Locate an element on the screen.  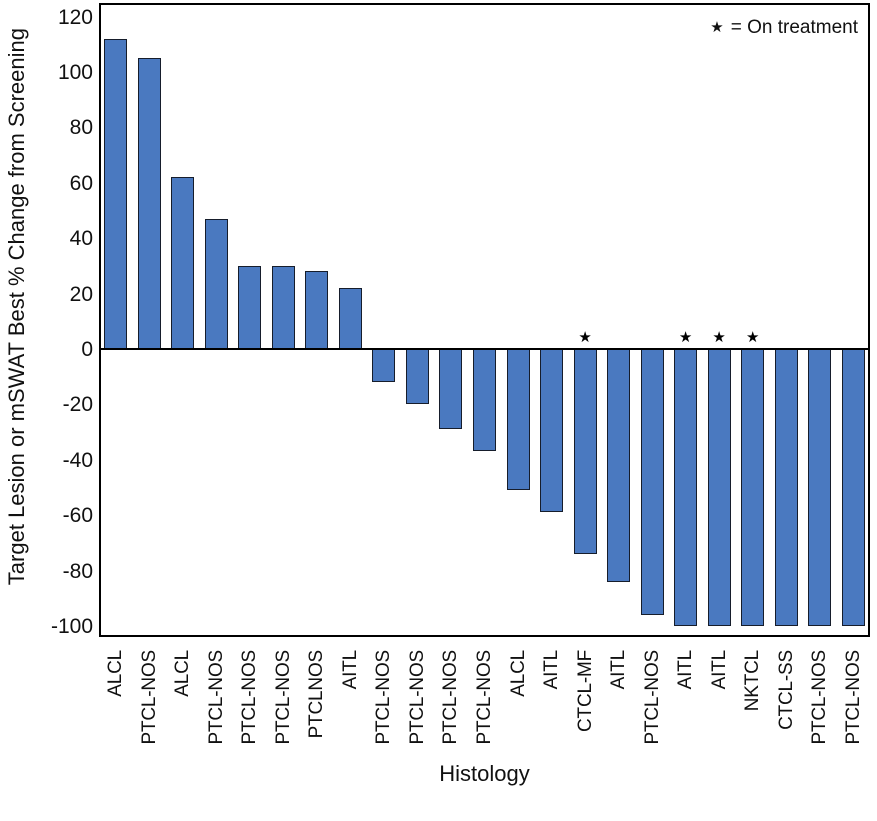
y-tick-label: 60 is located at coordinates (81, 183).